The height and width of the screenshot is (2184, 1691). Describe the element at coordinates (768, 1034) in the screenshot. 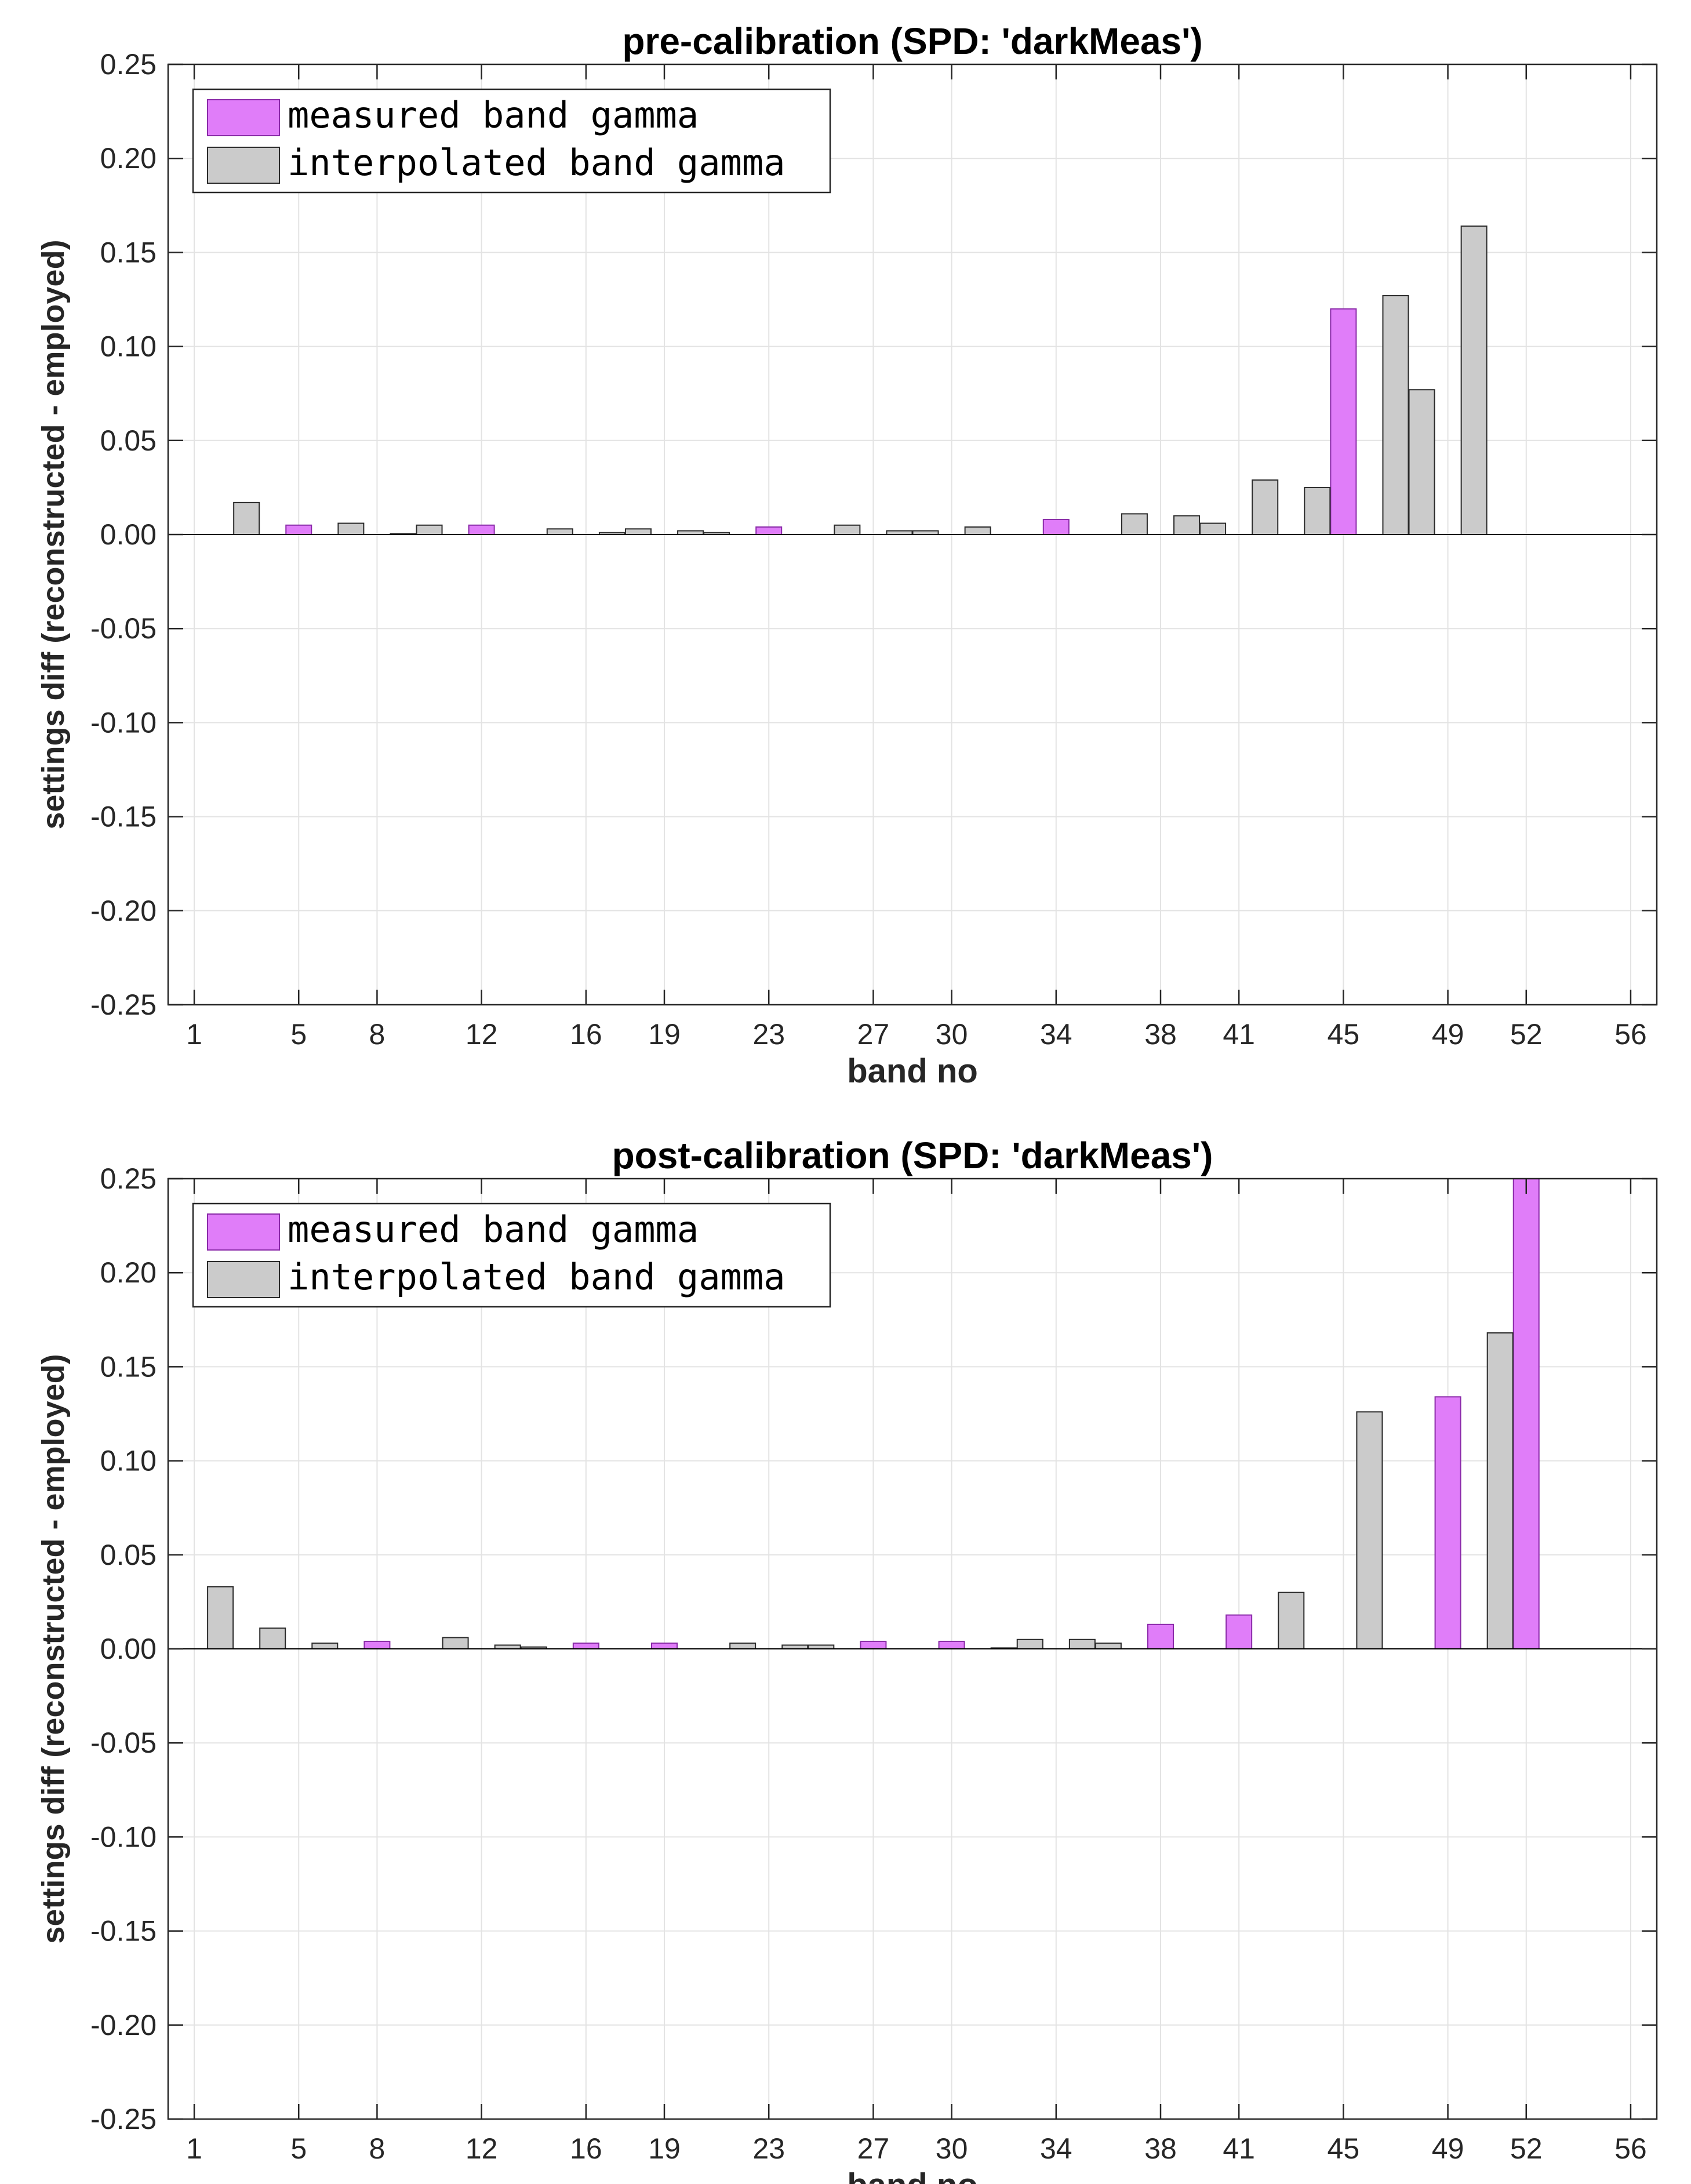

I see `x-tick-label: 23` at that location.